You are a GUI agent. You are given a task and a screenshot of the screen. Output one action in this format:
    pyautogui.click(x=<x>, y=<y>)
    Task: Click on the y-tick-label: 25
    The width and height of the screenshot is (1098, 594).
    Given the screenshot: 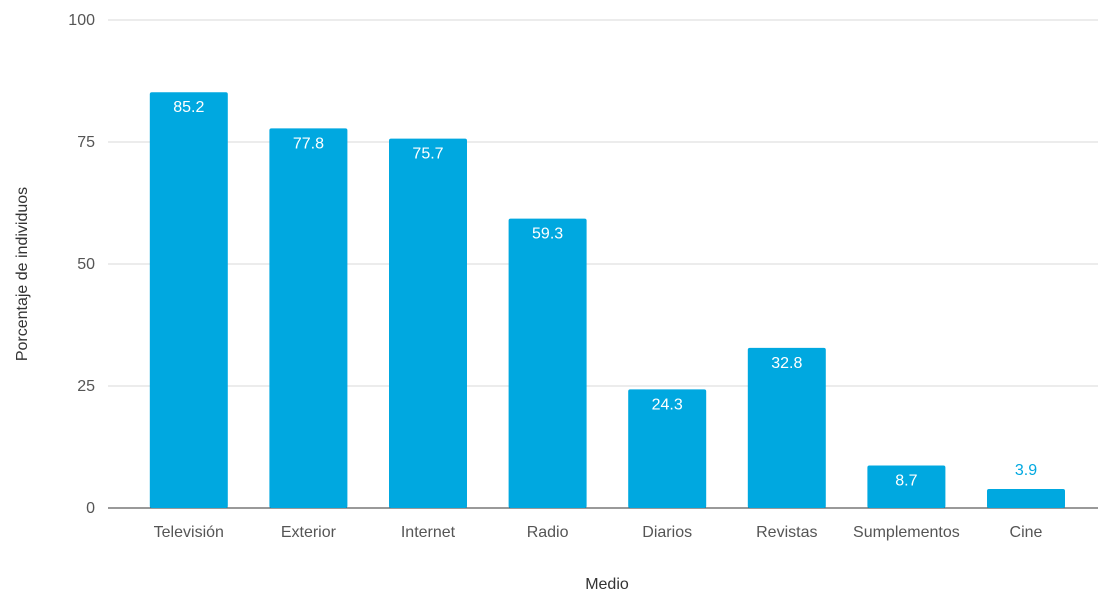 What is the action you would take?
    pyautogui.click(x=86, y=386)
    